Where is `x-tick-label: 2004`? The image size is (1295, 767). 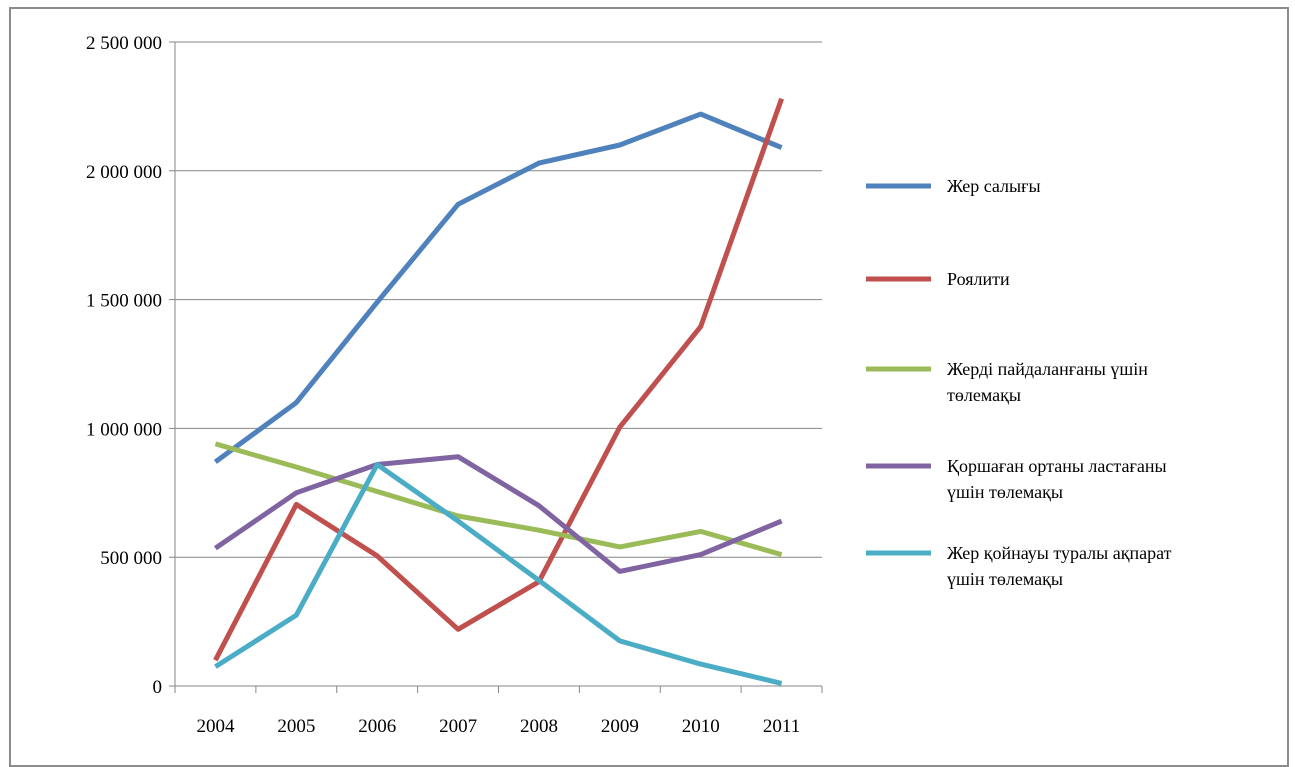
x-tick-label: 2004 is located at coordinates (215, 726).